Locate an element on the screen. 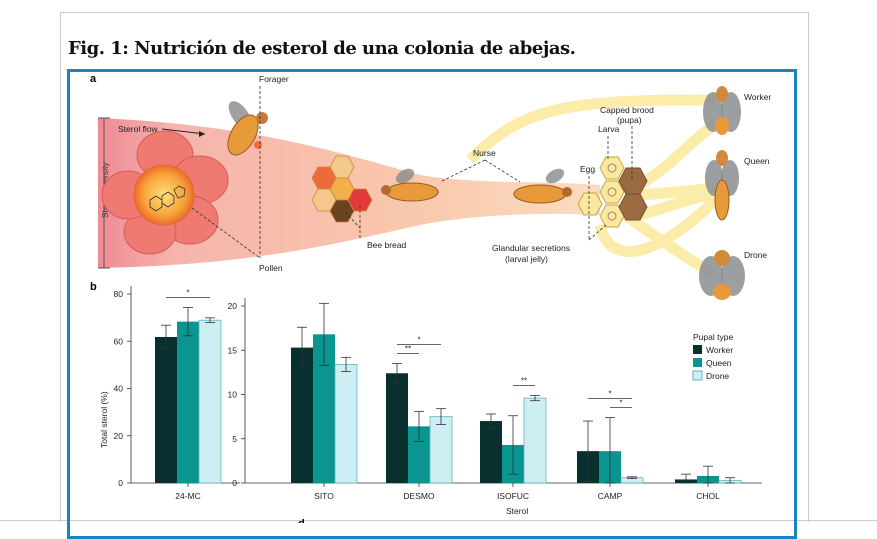 The width and height of the screenshot is (877, 539). bar-worker-desmo is located at coordinates (397, 428).